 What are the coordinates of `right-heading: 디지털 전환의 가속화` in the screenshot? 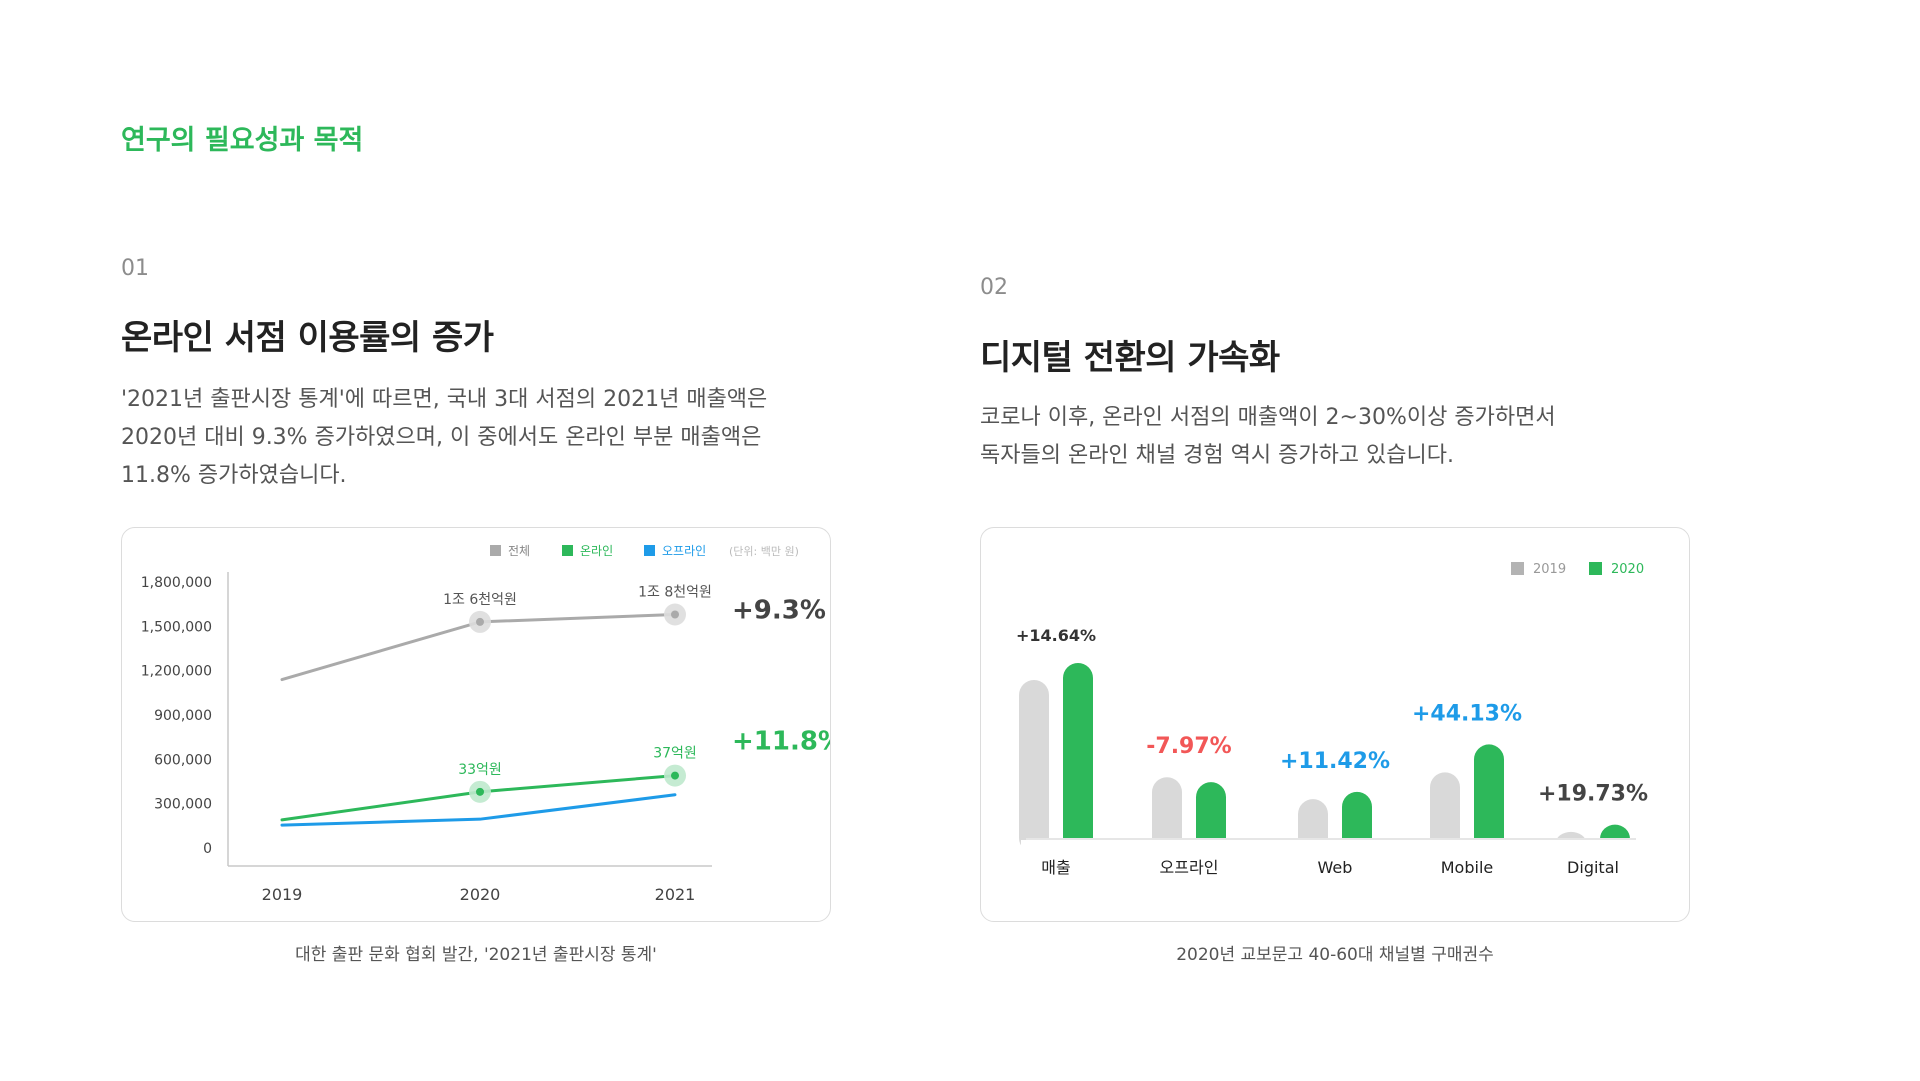 It's located at (1130, 358).